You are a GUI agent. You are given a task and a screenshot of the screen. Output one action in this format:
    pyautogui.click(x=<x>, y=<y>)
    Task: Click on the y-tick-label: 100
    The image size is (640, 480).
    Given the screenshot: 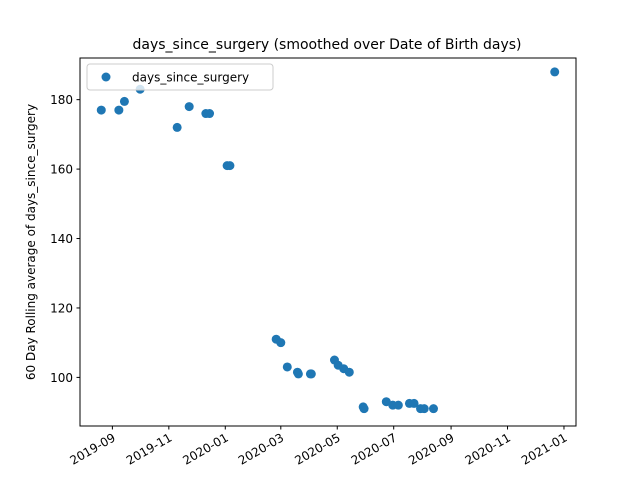 What is the action you would take?
    pyautogui.click(x=61, y=378)
    